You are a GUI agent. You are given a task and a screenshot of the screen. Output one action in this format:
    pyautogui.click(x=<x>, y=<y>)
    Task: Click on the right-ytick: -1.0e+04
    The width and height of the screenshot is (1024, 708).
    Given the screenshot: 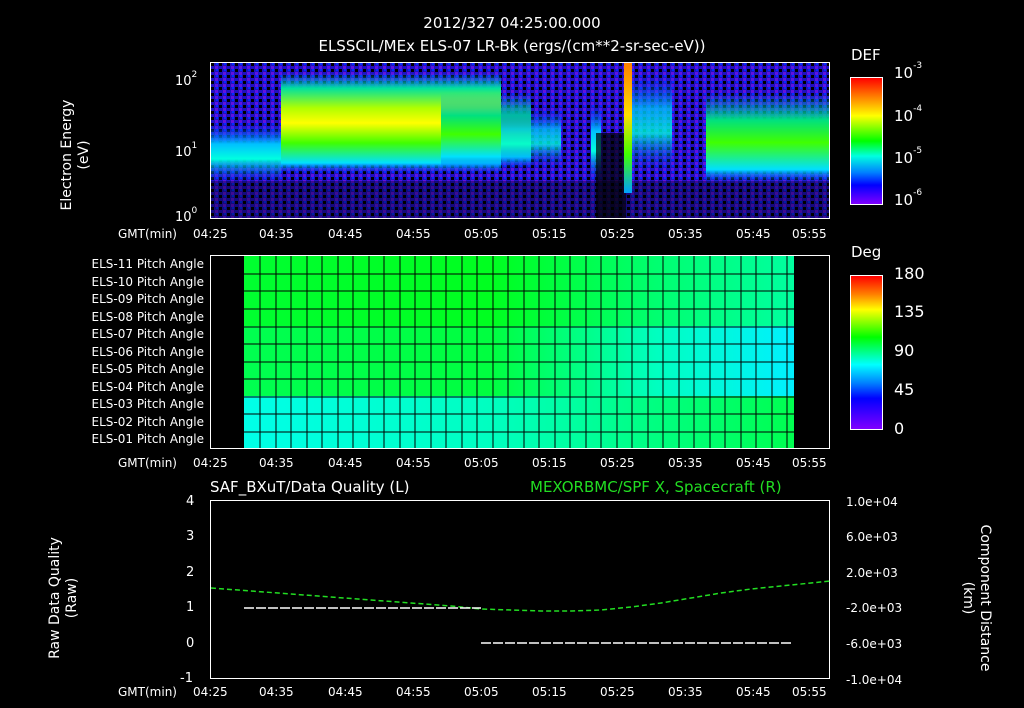 What is the action you would take?
    pyautogui.click(x=874, y=680)
    